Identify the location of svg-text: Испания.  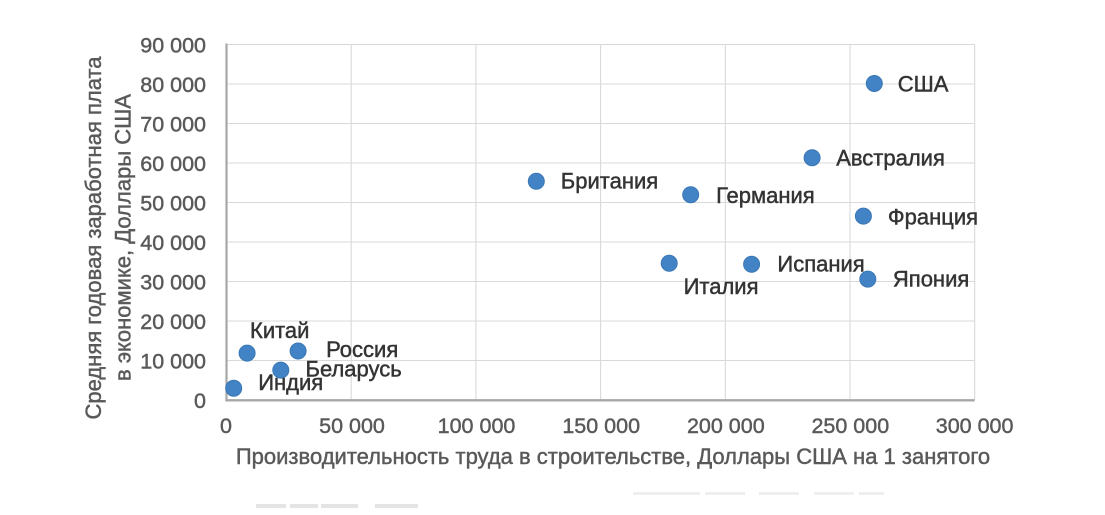
(820, 264).